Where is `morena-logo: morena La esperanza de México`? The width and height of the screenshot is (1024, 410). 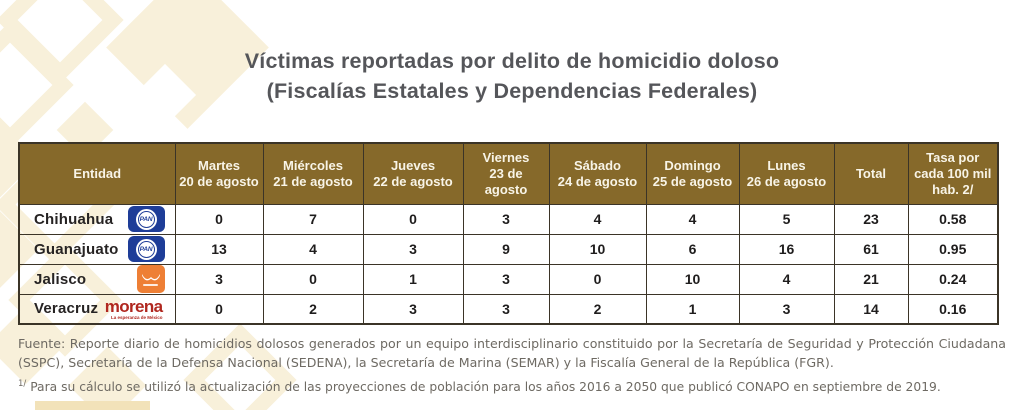
morena-logo: morena La esperanza de México is located at coordinates (133, 308).